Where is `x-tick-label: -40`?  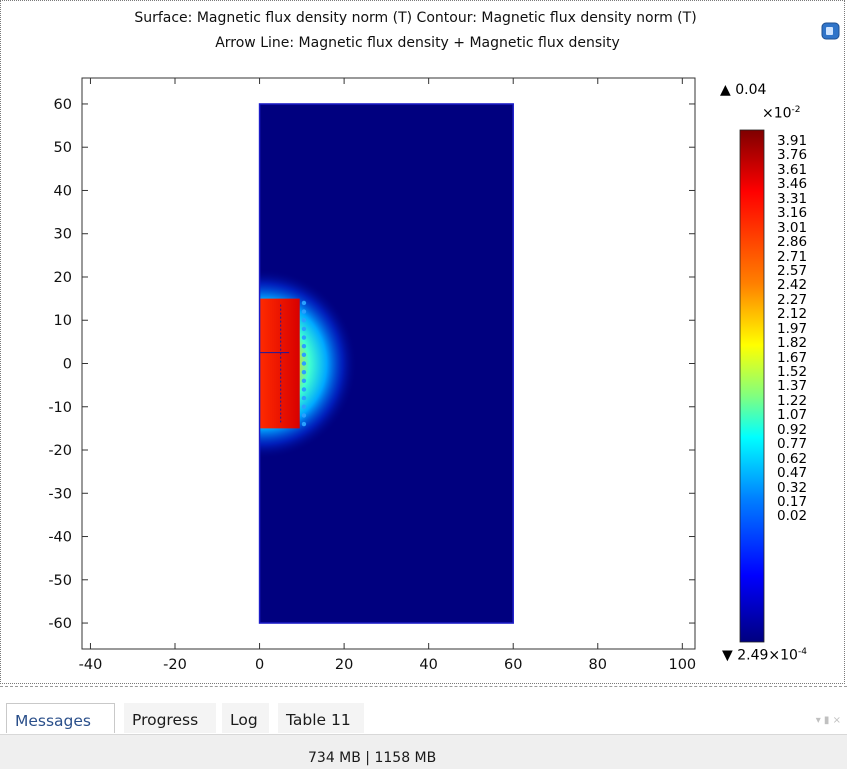 x-tick-label: -40 is located at coordinates (91, 665).